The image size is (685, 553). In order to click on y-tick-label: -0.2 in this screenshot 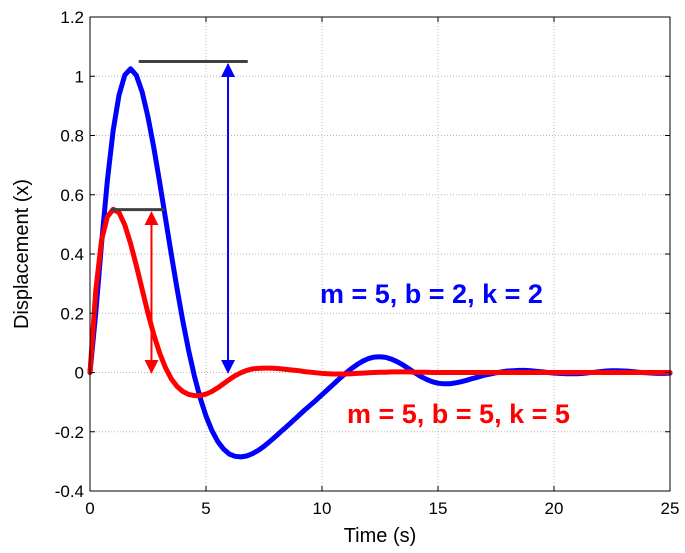, I will do `click(69, 432)`.